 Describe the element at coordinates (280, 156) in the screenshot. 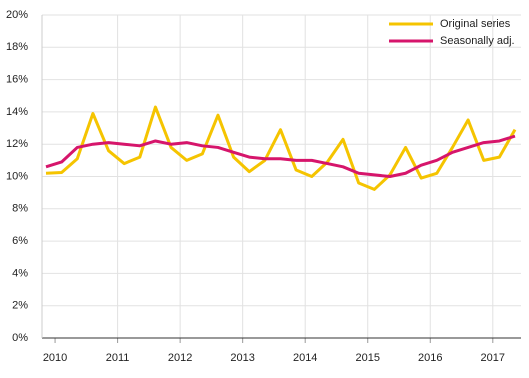

I see `series-line` at that location.